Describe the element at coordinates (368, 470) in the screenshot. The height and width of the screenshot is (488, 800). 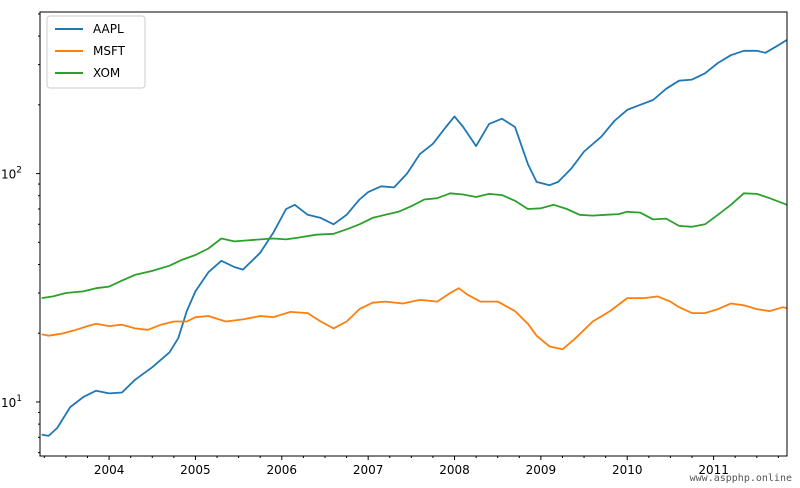
I see `x-tick-label: 2007` at that location.